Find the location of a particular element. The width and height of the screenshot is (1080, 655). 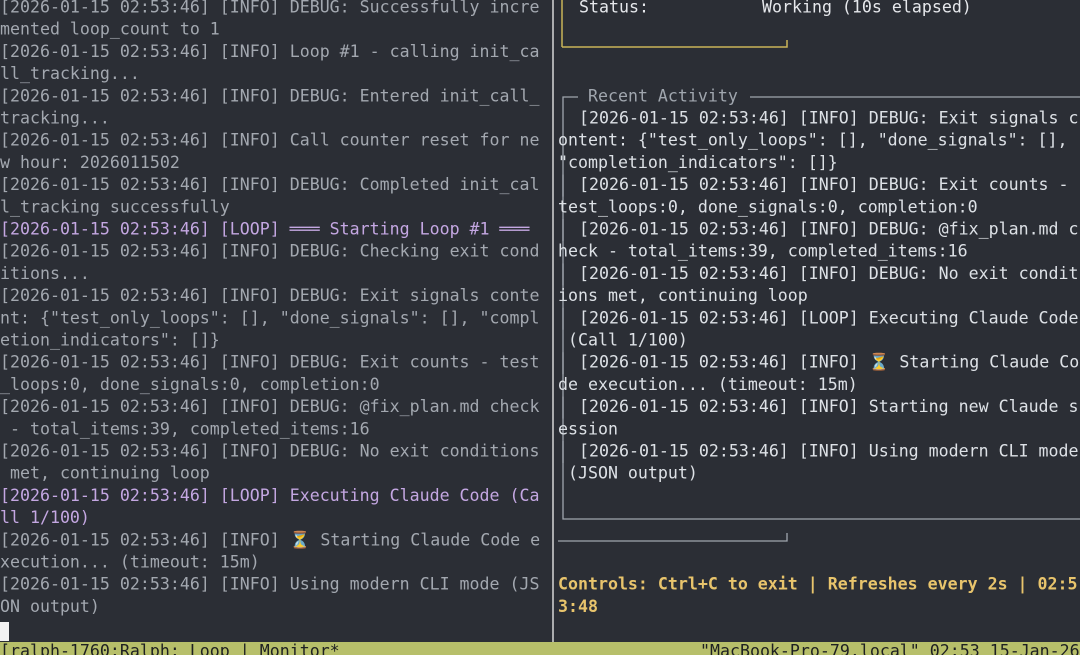

status-label: Status: is located at coordinates (614, 8).